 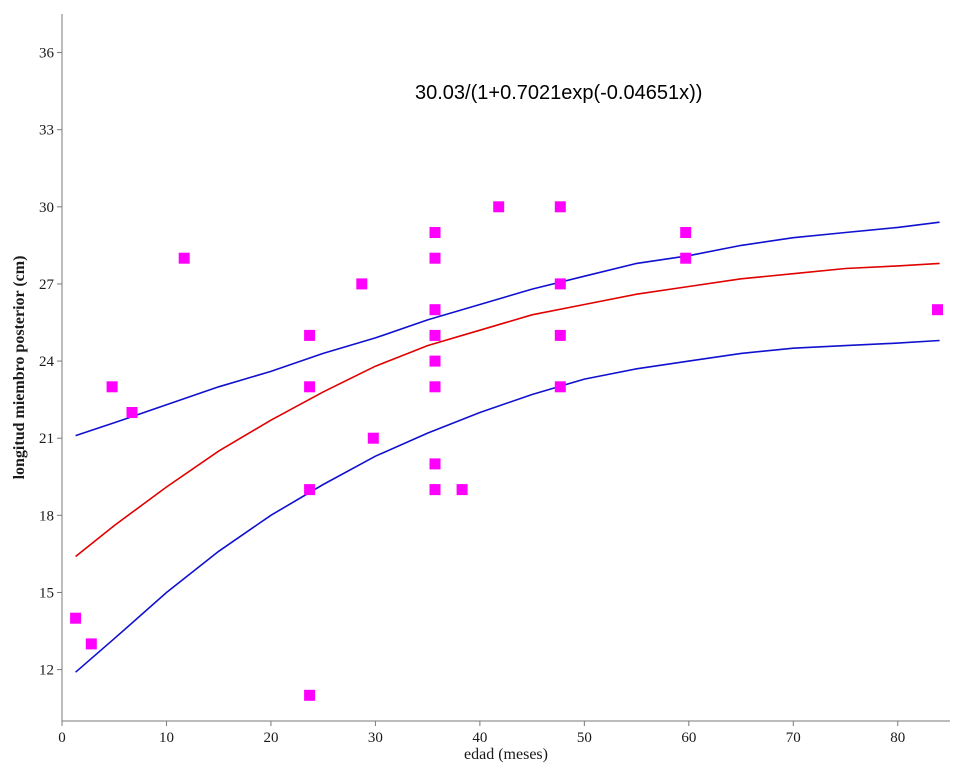 I want to click on y-axis-title: longitud miembro posterior (cm), so click(x=19, y=368).